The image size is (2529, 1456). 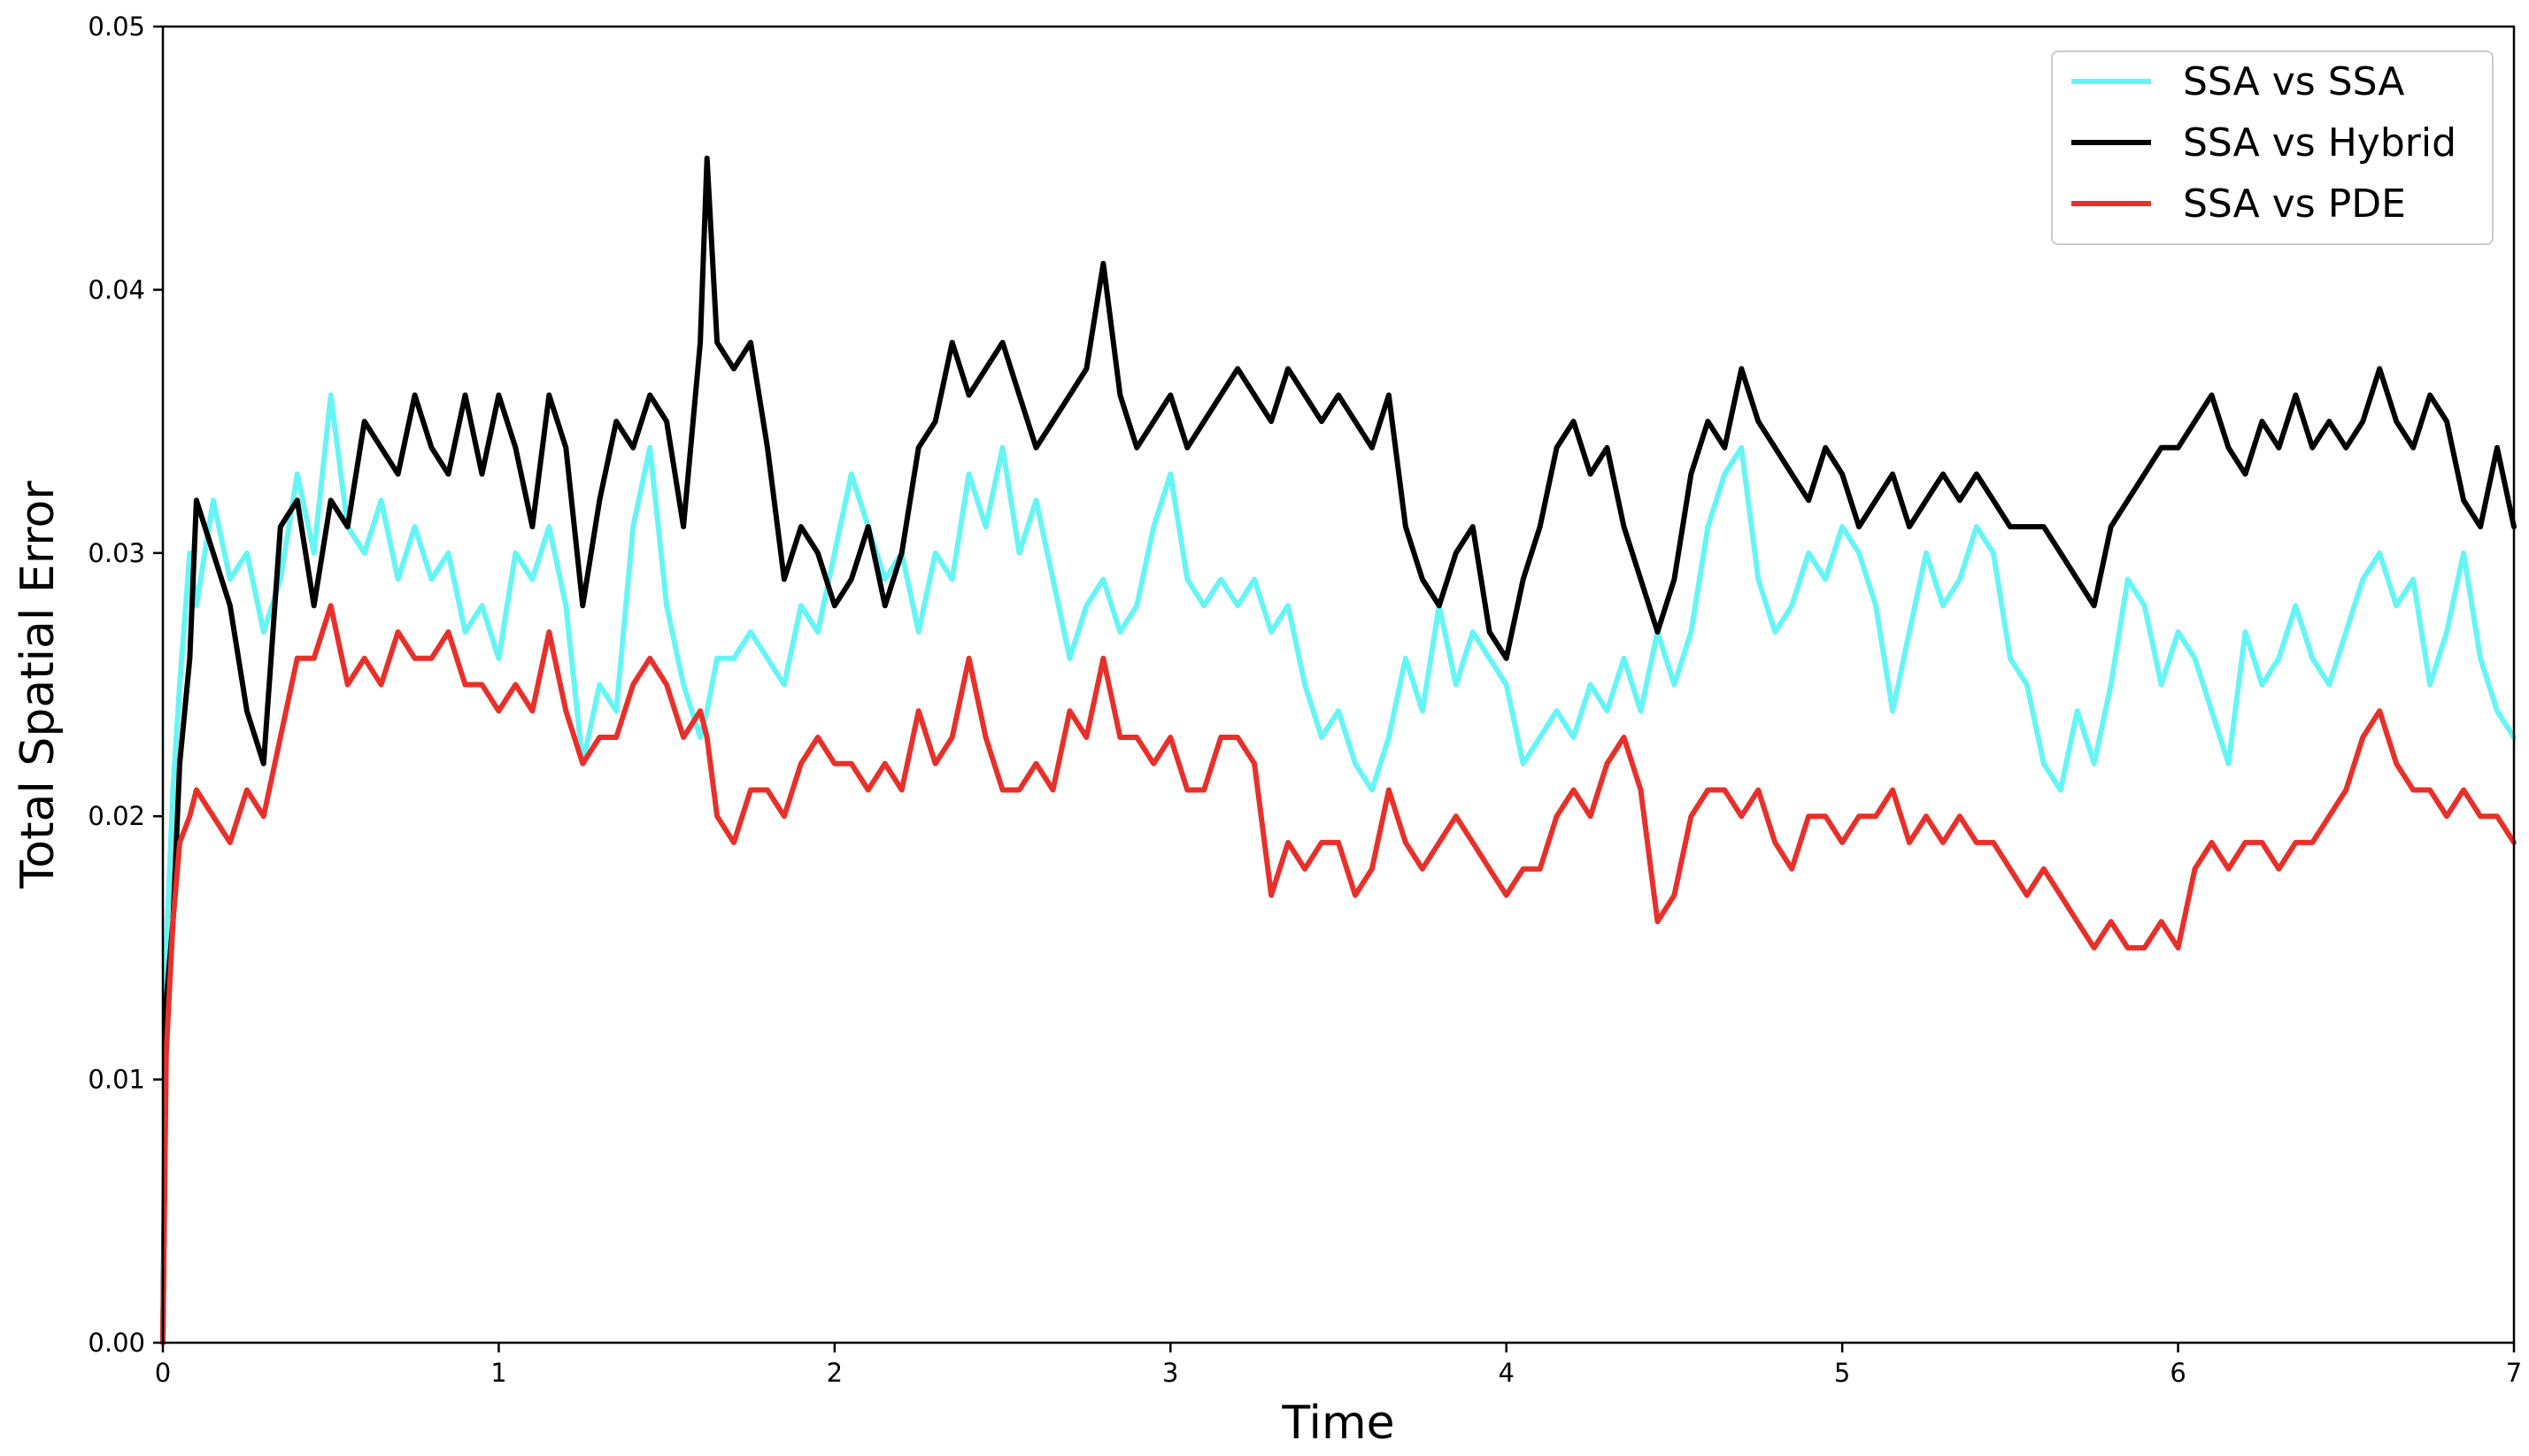 What do you see at coordinates (2514, 1373) in the screenshot?
I see `x-tick-label: 7` at bounding box center [2514, 1373].